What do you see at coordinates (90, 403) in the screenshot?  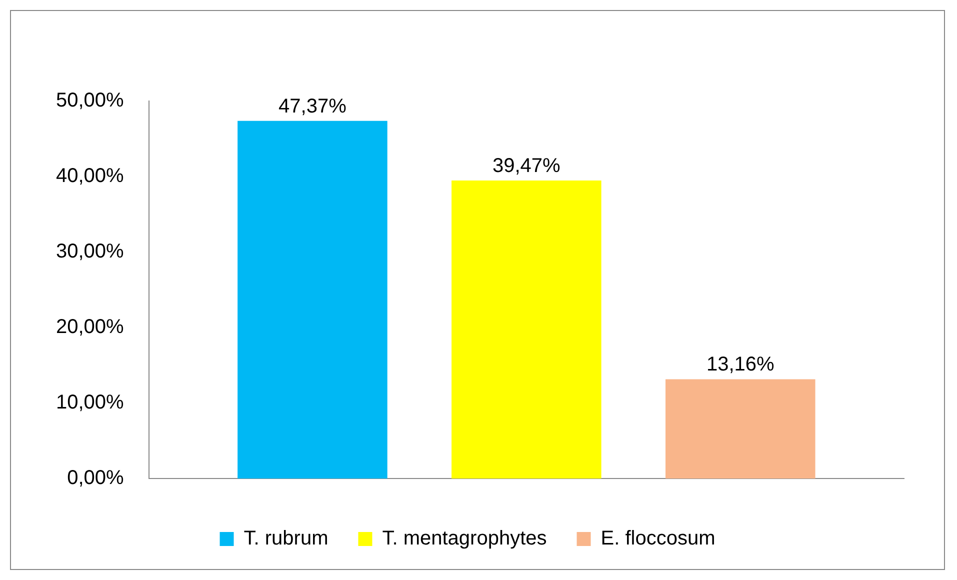 I see `y-tick-label: 10,00%` at bounding box center [90, 403].